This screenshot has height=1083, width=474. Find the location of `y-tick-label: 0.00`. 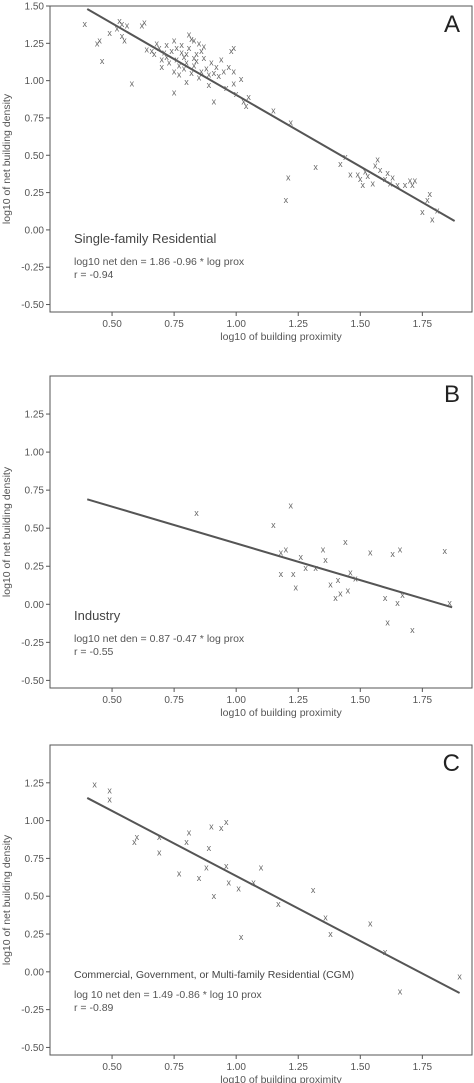

y-tick-label: 0.00 is located at coordinates (35, 230).